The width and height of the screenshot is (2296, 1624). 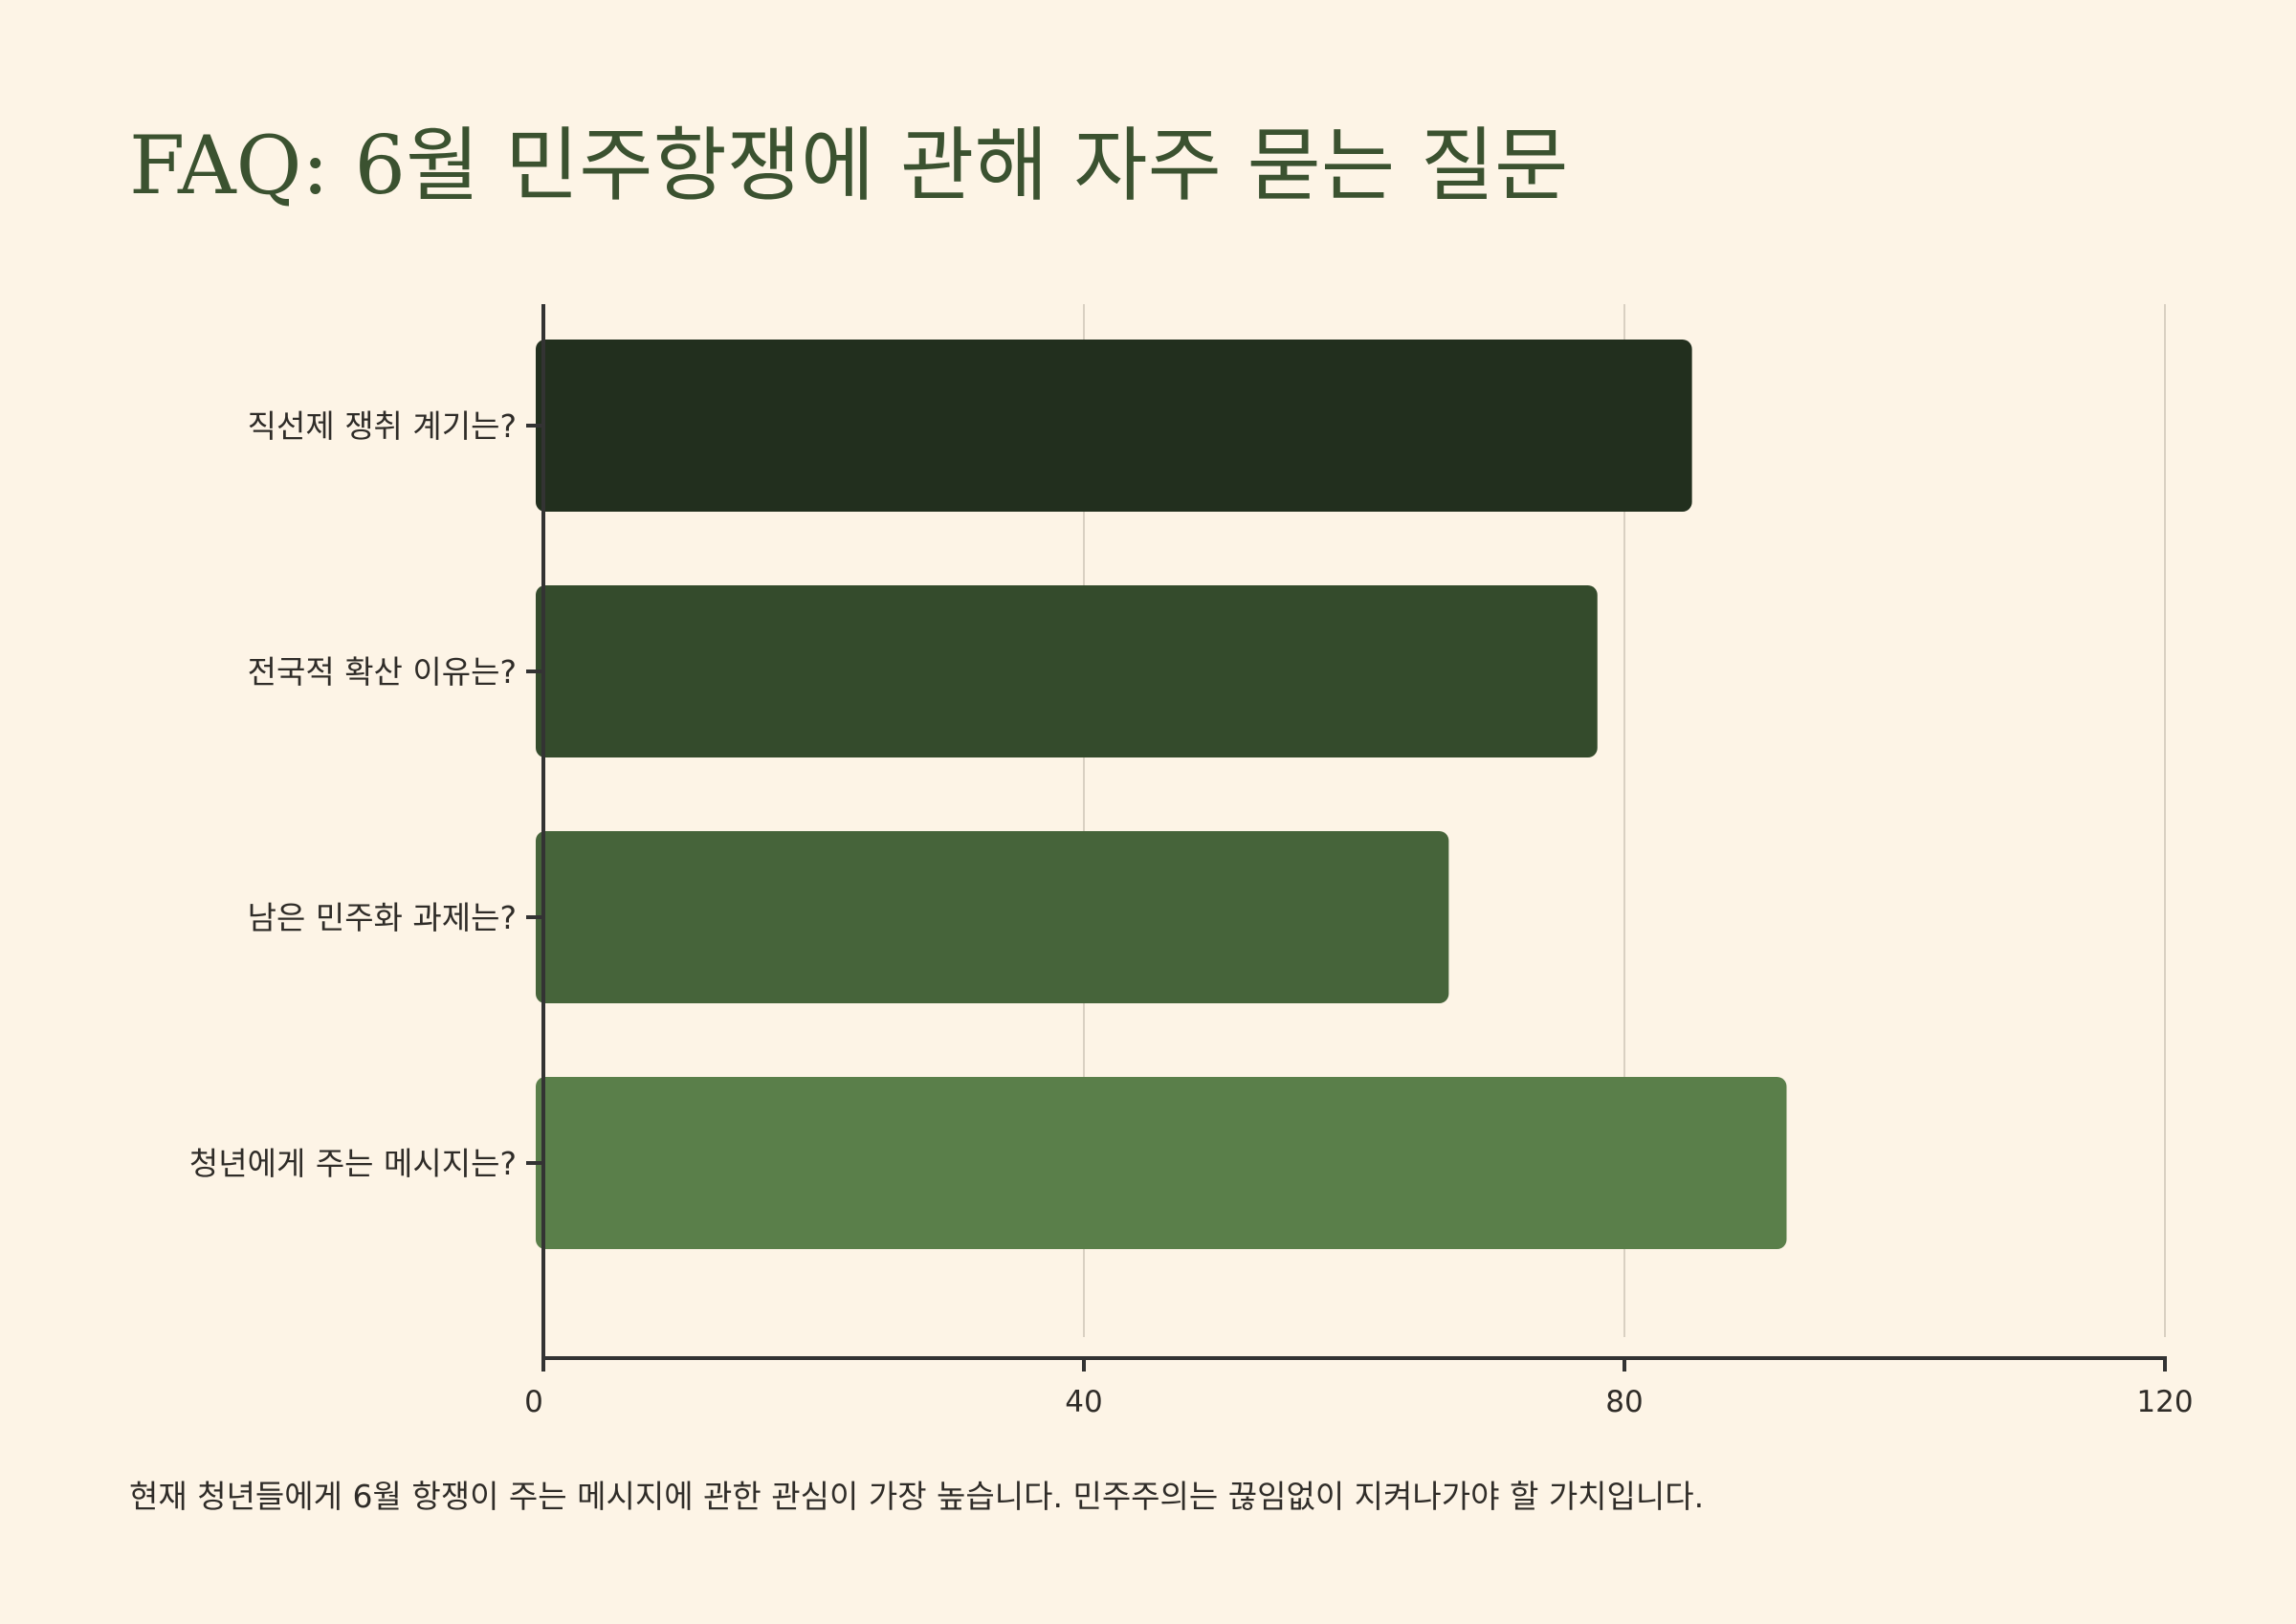 What do you see at coordinates (1084, 1402) in the screenshot?
I see `x-tick-label: 40` at bounding box center [1084, 1402].